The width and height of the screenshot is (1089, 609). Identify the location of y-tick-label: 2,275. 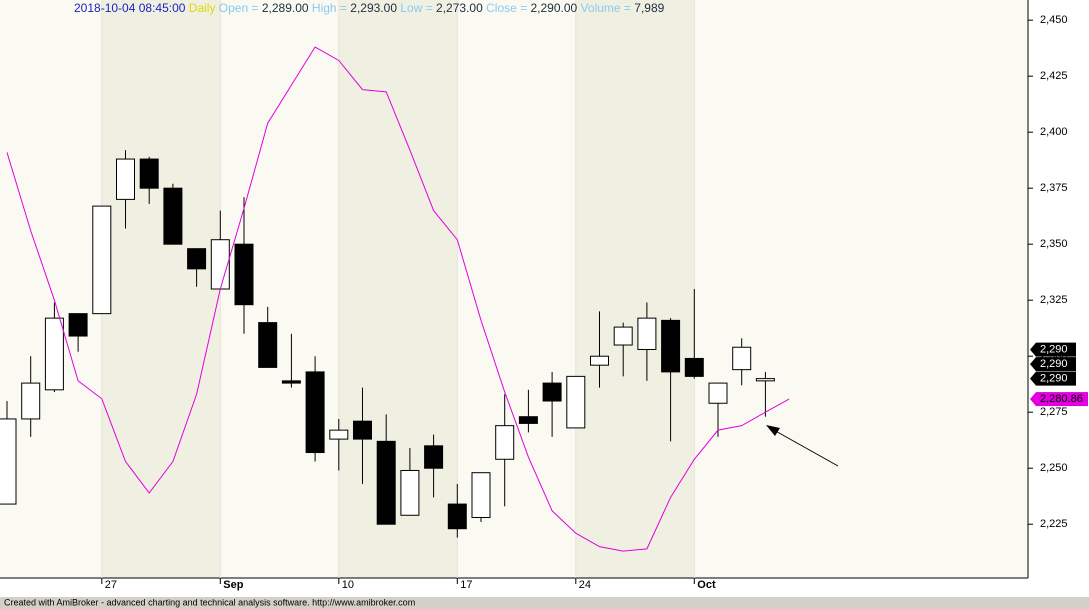
(1054, 412).